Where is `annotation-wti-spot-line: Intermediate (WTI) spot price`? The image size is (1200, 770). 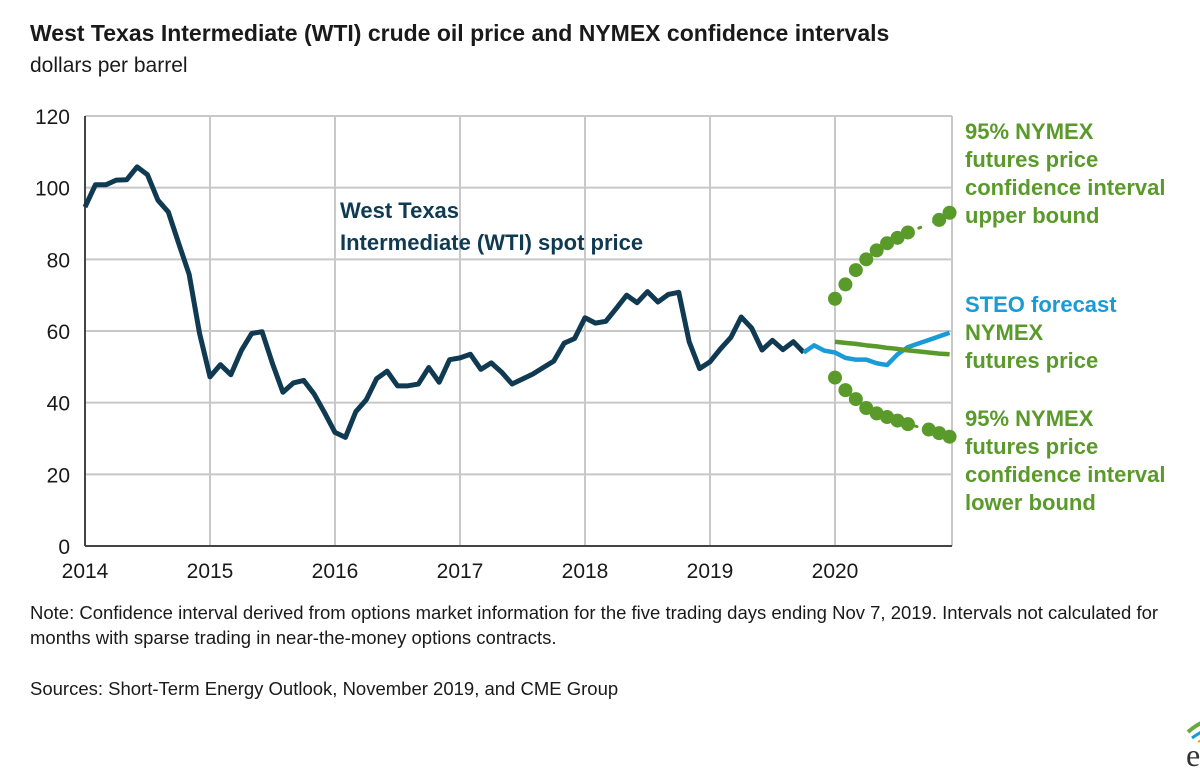 annotation-wti-spot-line: Intermediate (WTI) spot price is located at coordinates (491, 242).